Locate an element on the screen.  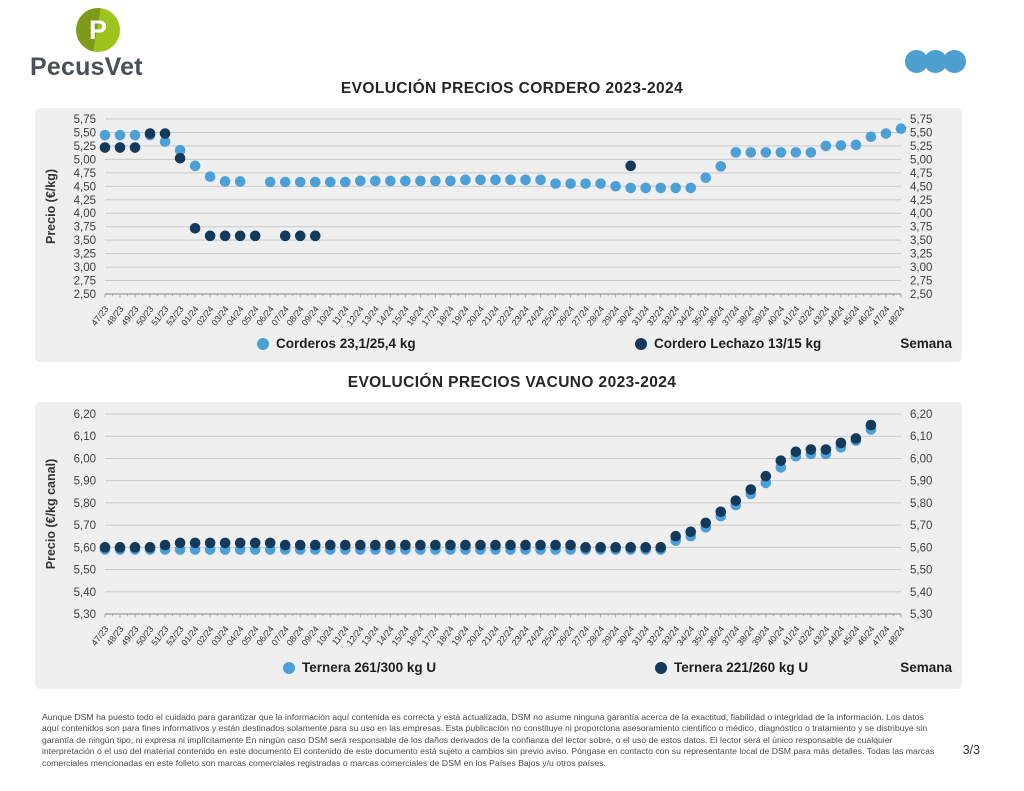
y-tick-label: 5,75 is located at coordinates (921, 120).